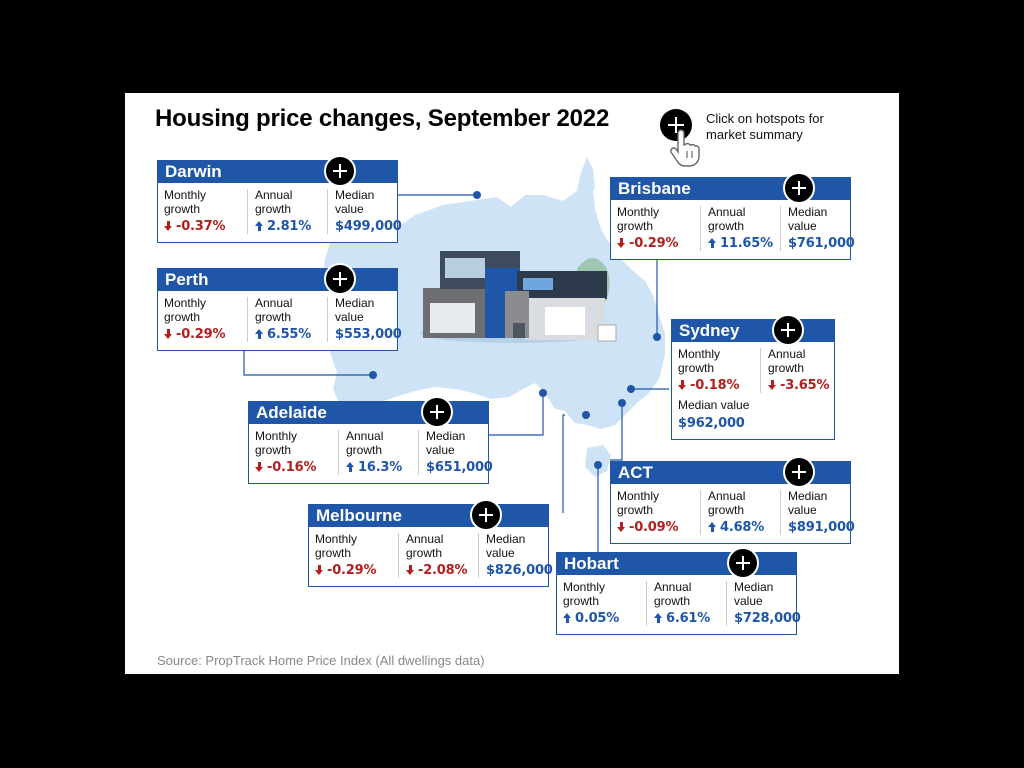  I want to click on median-value: Median value $651,000, so click(455, 452).